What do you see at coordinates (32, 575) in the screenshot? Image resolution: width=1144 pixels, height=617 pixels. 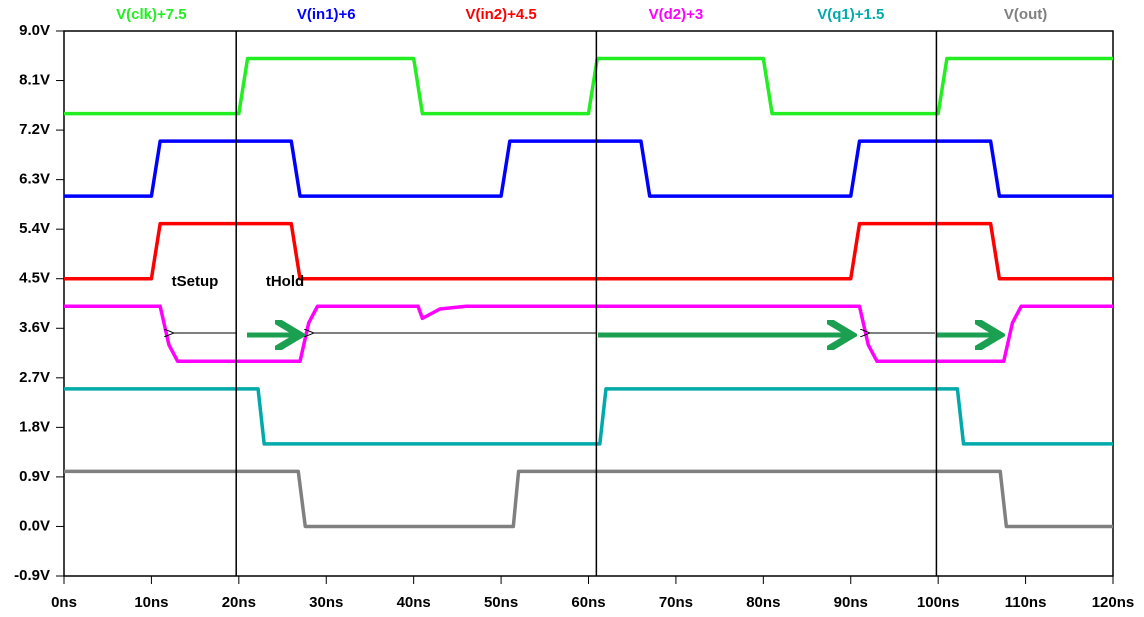 I see `y-tick-label: -0.9V` at bounding box center [32, 575].